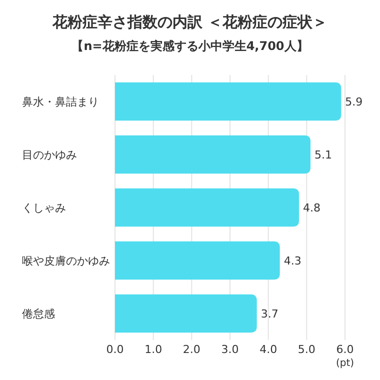 Image resolution: width=380 pixels, height=380 pixels. Describe the element at coordinates (66, 261) in the screenshot. I see `ytick: 喉や皮膚のかゆみ` at that location.